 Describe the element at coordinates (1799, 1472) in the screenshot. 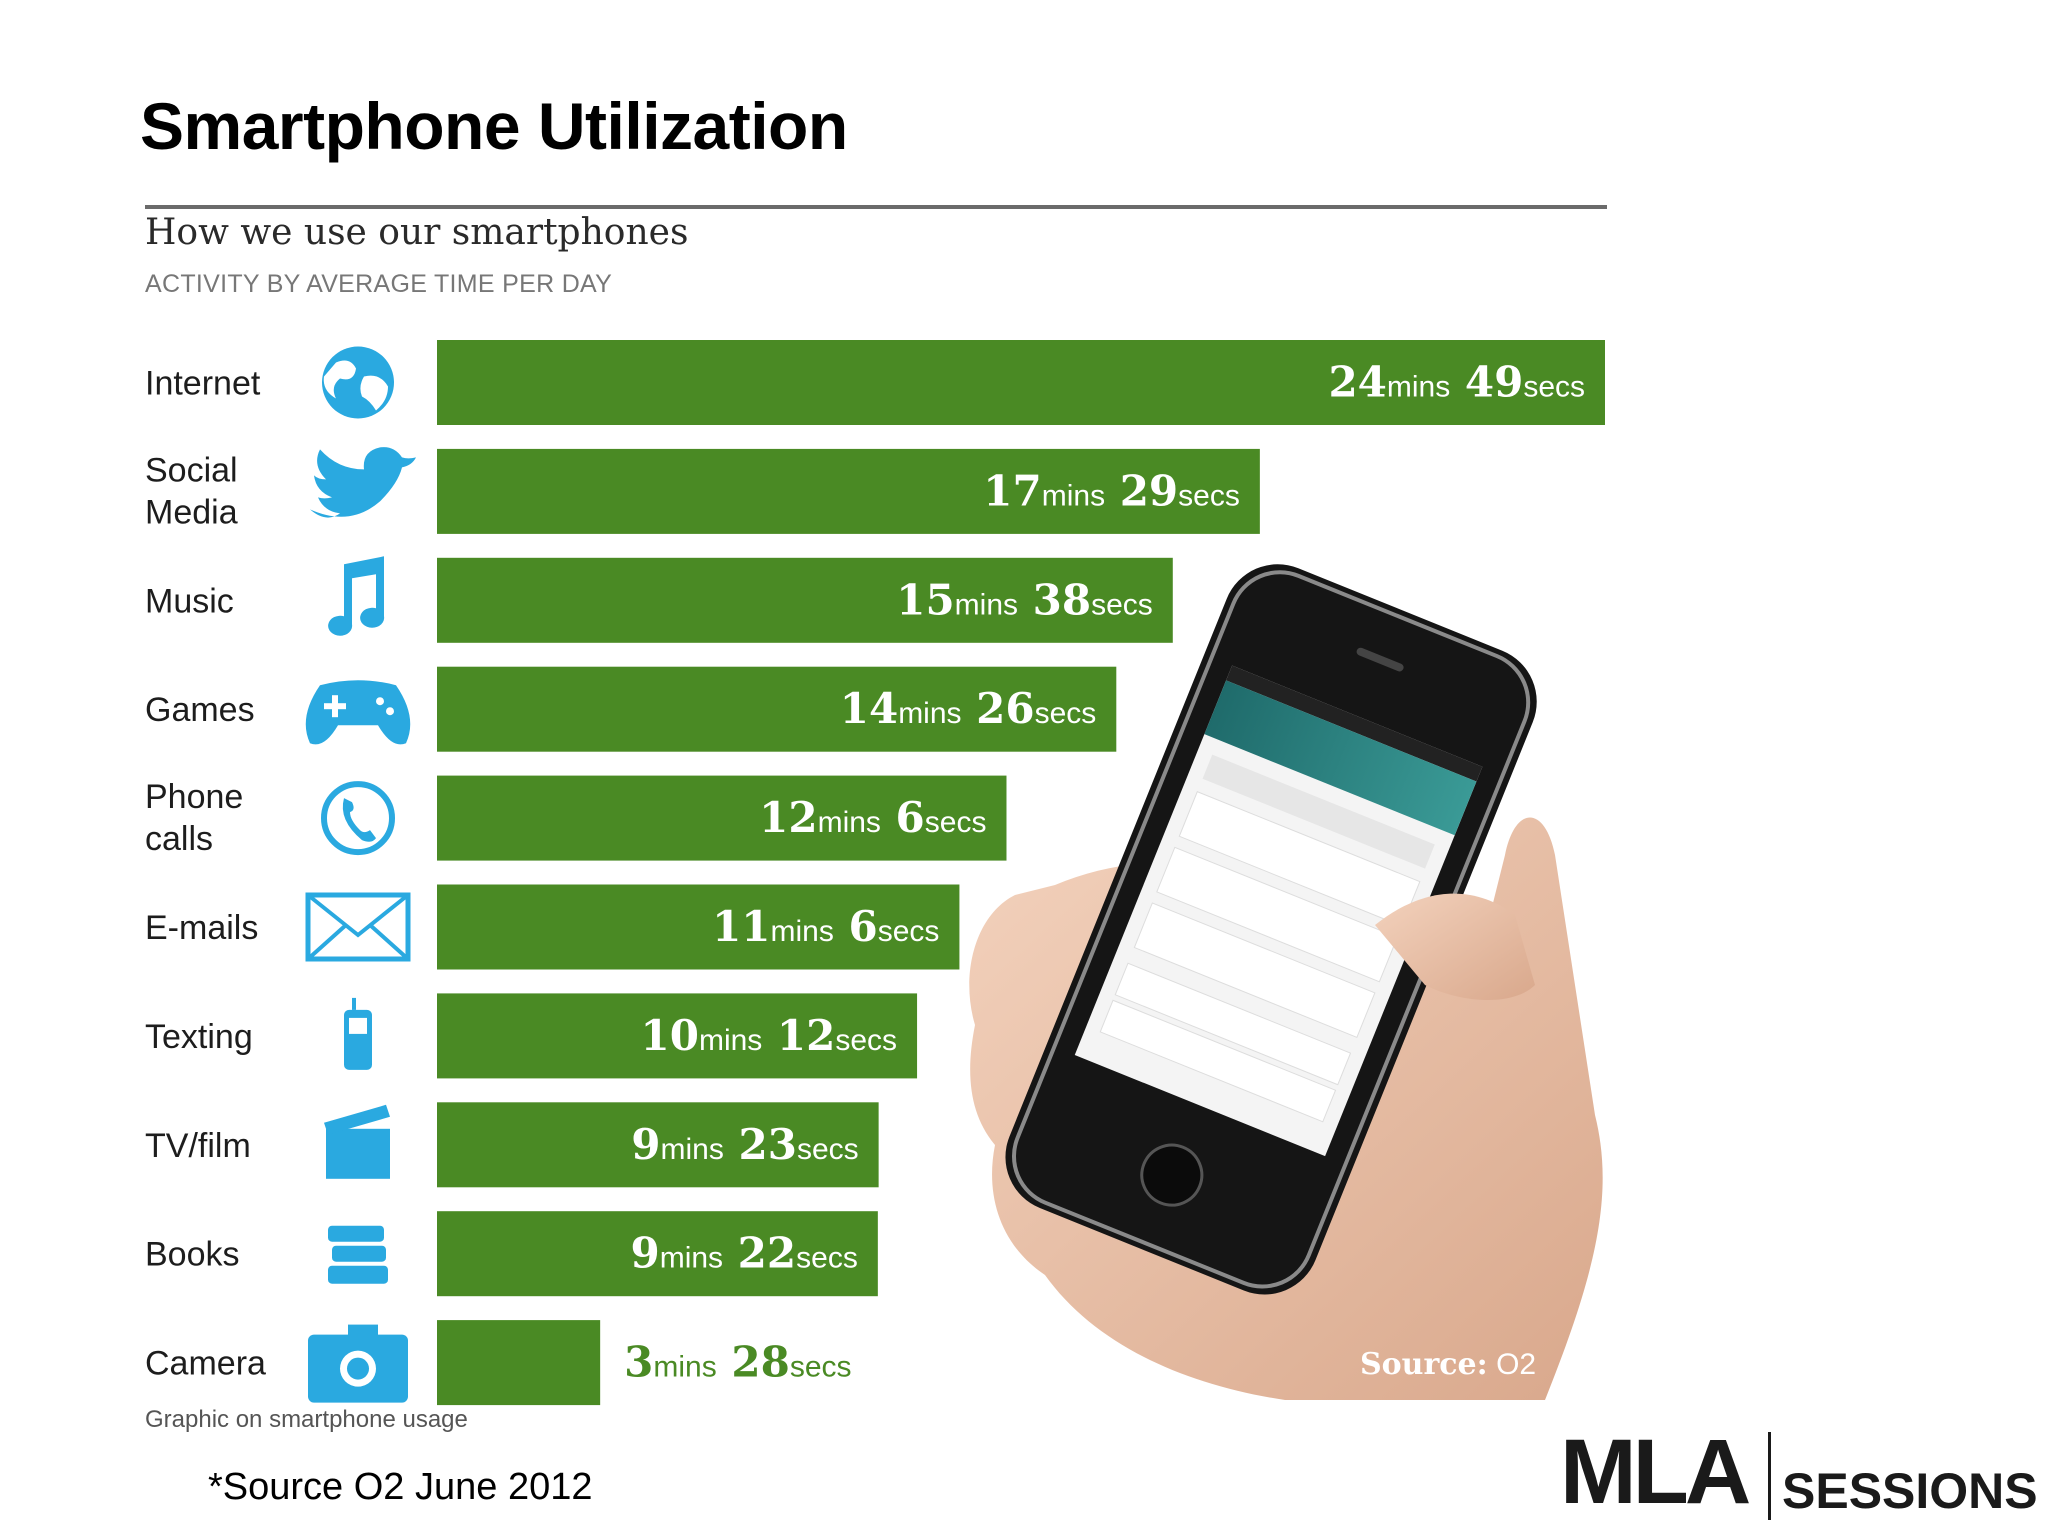

I see `mla-sessions-logo: MLA SESSIONS` at that location.